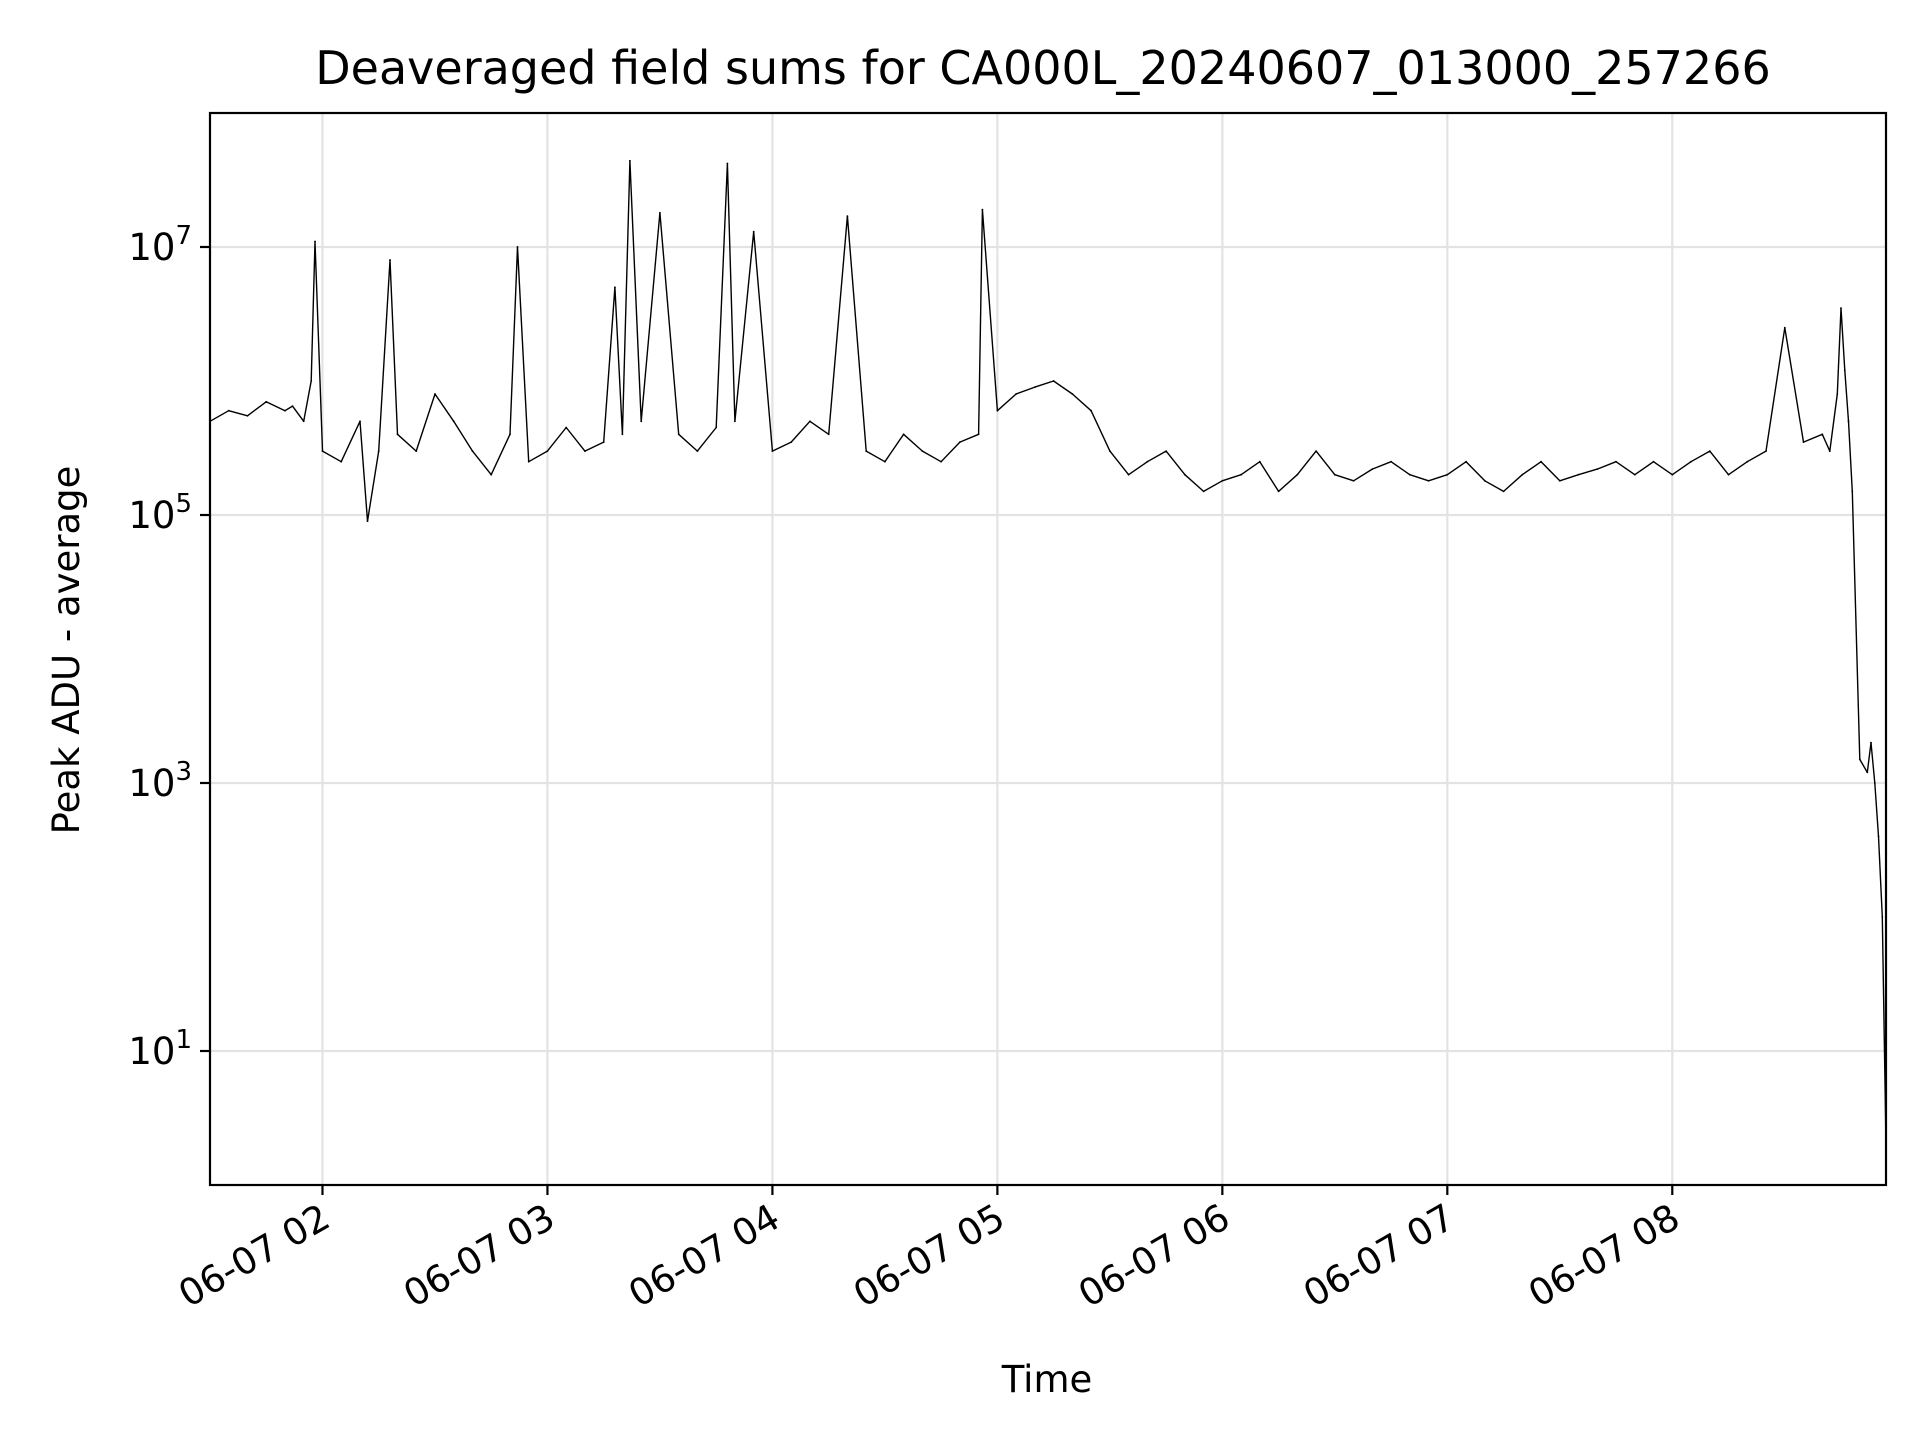 This screenshot has height=1440, width=1920. What do you see at coordinates (160, 781) in the screenshot?
I see `y-tick-label: 103` at bounding box center [160, 781].